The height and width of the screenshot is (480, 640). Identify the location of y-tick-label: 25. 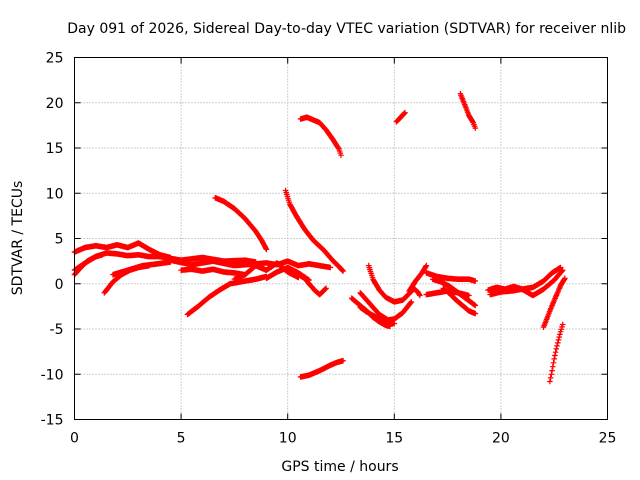
(55, 59).